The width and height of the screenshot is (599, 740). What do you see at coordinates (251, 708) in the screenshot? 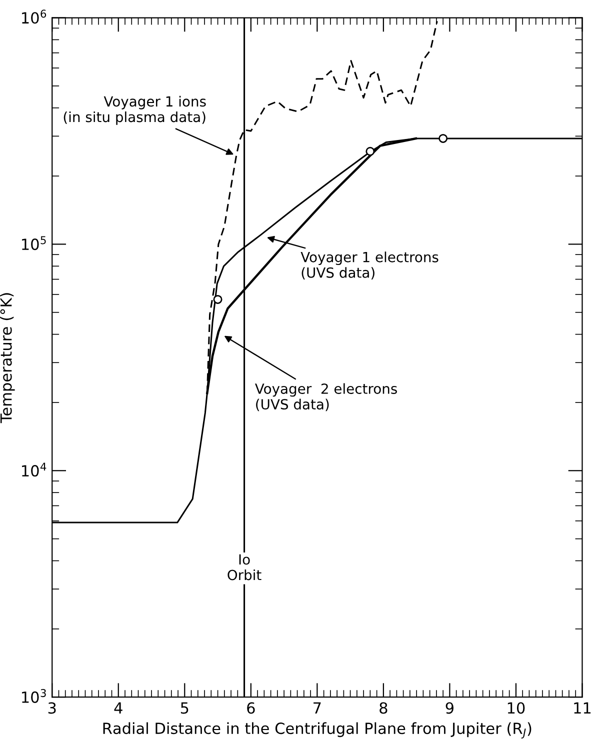
I see `x-tick-label: 6` at bounding box center [251, 708].